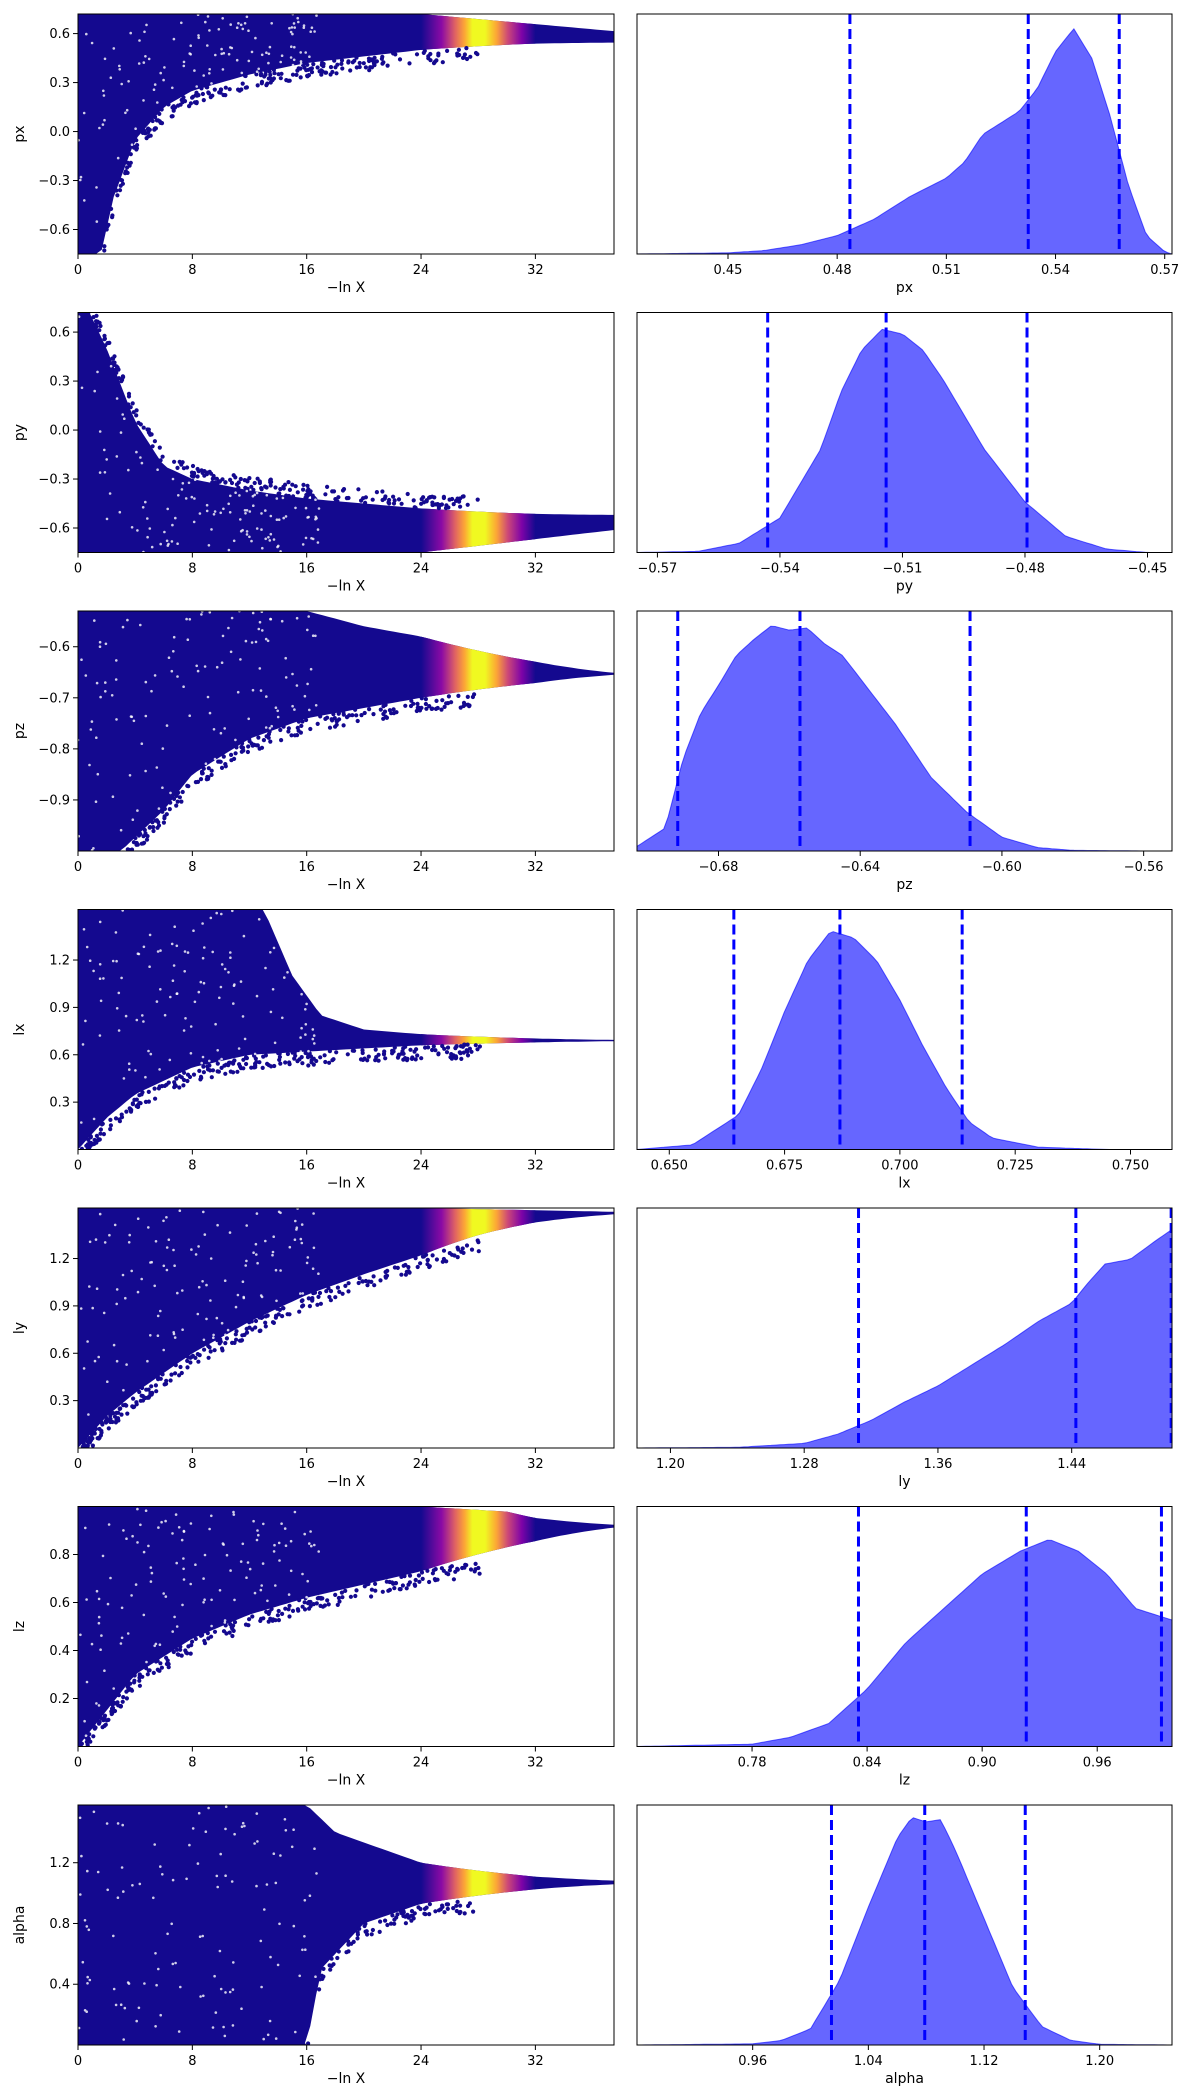 This screenshot has height=2100, width=1200. I want to click on trace-pz-body, so click(346, 731).